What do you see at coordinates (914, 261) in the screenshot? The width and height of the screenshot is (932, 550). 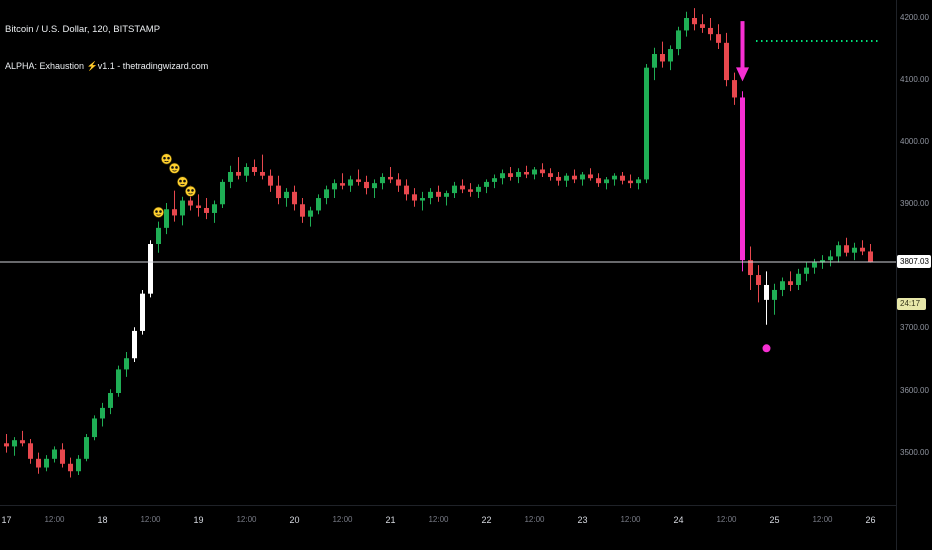 I see `current-price-badge: 3807.03` at bounding box center [914, 261].